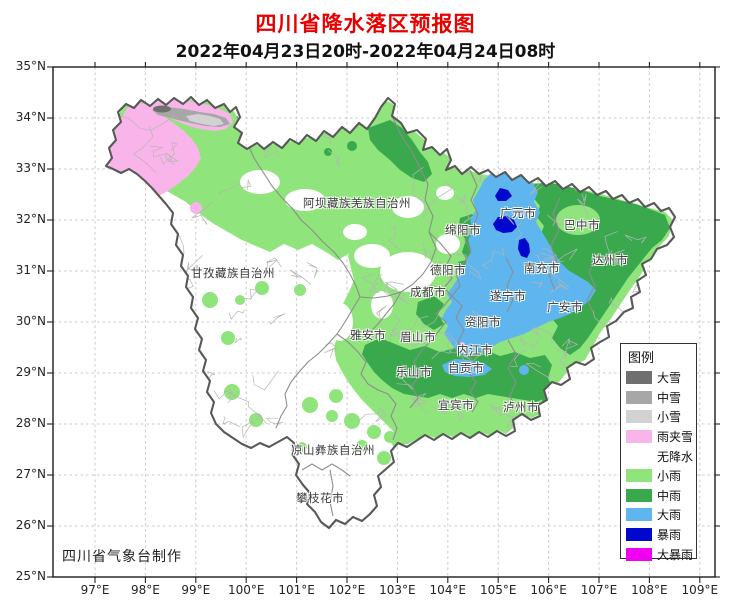 The image size is (731, 611). Describe the element at coordinates (582, 225) in the screenshot. I see `map-region-label: 巴中市` at that location.